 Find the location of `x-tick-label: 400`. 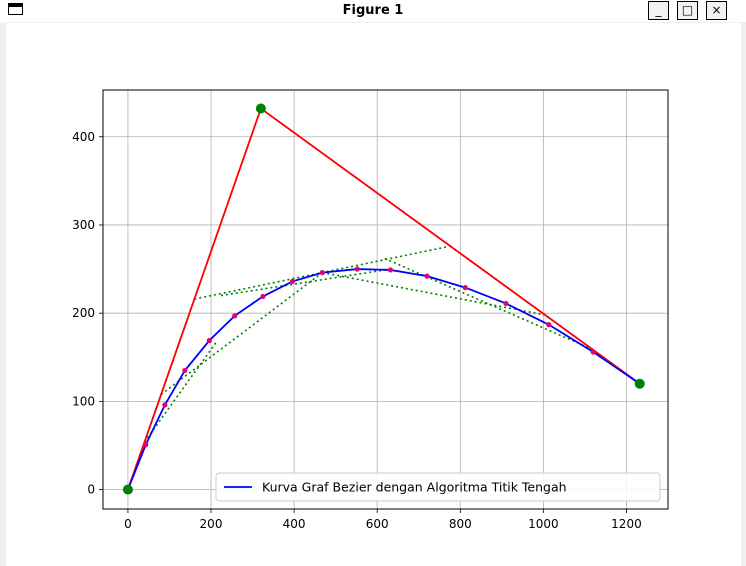

x-tick-label: 400 is located at coordinates (294, 524).